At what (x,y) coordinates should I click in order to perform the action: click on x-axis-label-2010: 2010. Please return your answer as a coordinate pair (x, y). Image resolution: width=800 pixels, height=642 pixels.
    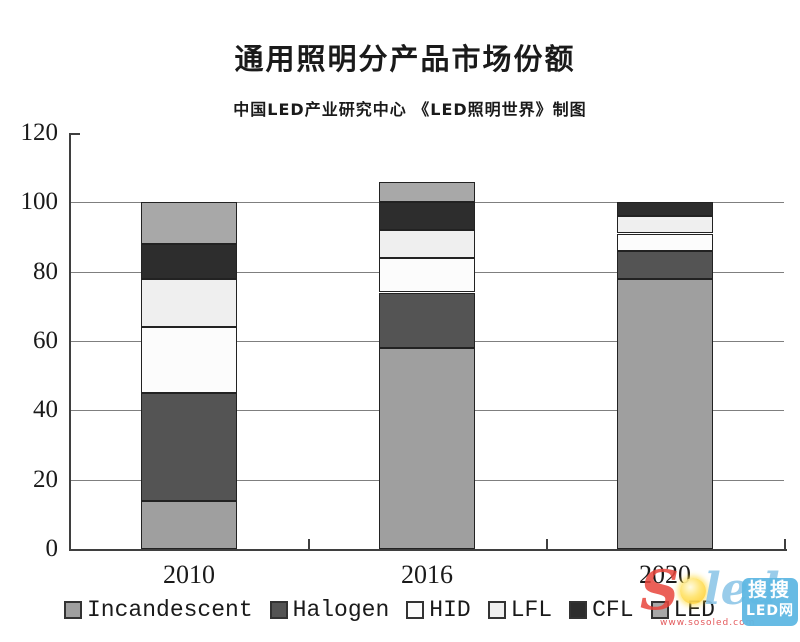
    Looking at the image, I should click on (189, 574).